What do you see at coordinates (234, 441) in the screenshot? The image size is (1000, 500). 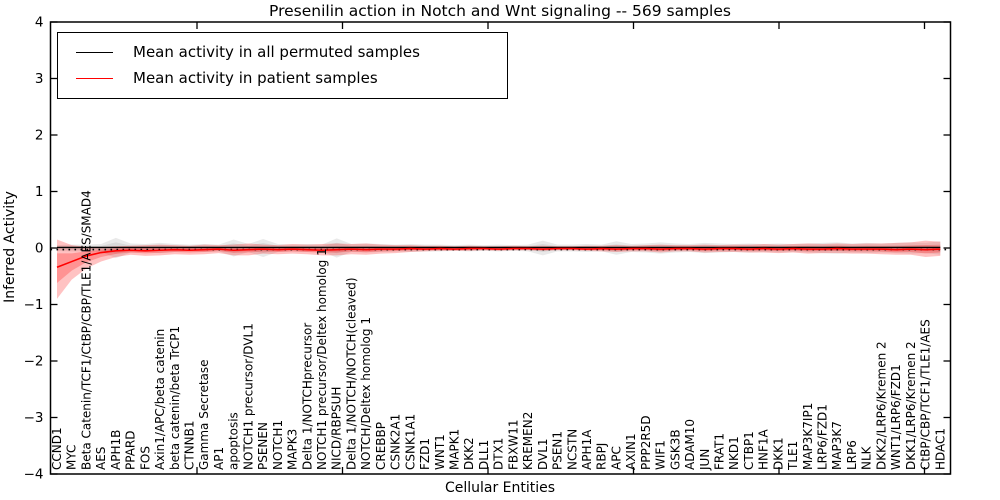 I see `x-tick-label: apoptosis` at bounding box center [234, 441].